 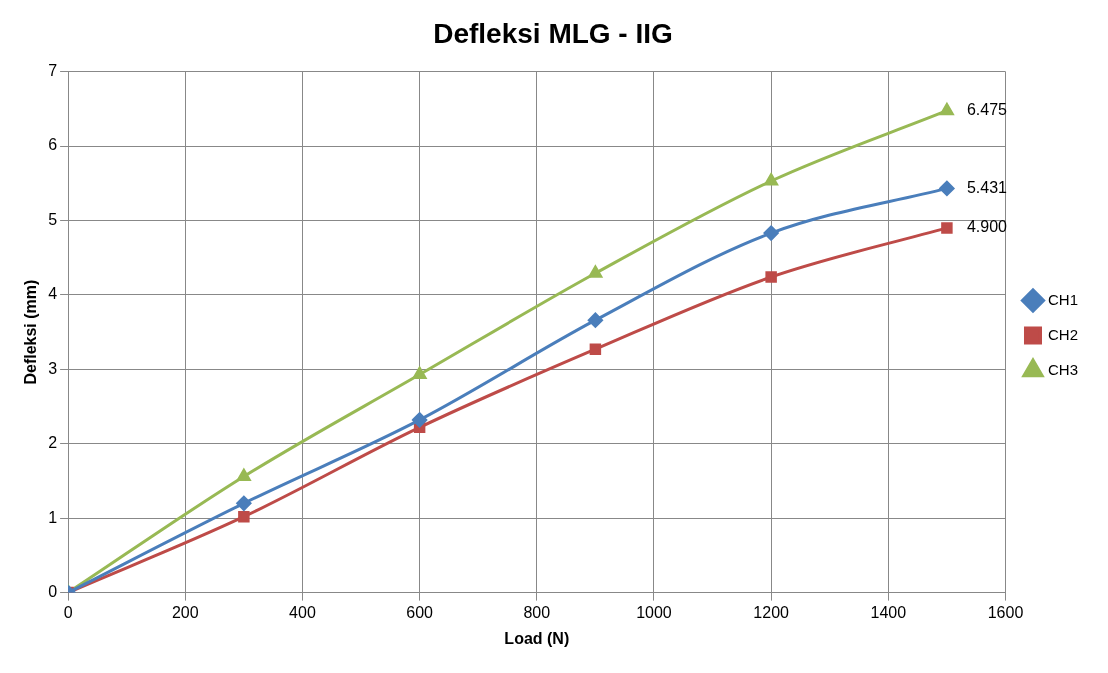 I want to click on x-tick-label: 800, so click(x=537, y=612).